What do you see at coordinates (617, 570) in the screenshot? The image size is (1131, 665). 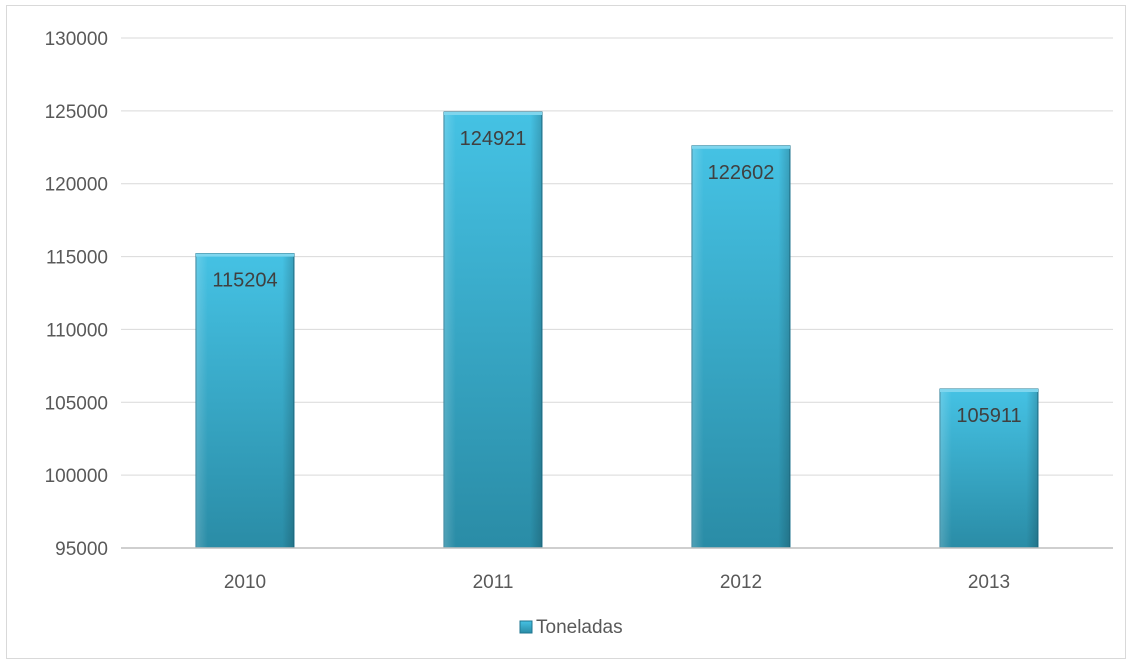 I see `x-axis: 2010 2011 2012 2013` at bounding box center [617, 570].